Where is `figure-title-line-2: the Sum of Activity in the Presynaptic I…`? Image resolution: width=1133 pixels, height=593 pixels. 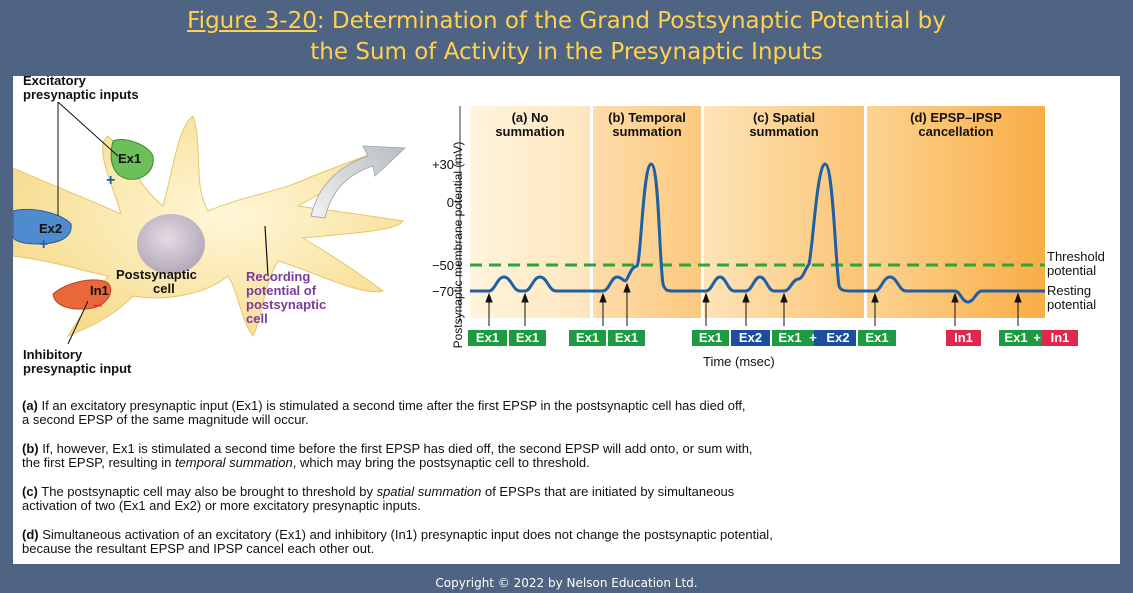
figure-title-line-2: the Sum of Activity in the Presynaptic I… is located at coordinates (566, 52).